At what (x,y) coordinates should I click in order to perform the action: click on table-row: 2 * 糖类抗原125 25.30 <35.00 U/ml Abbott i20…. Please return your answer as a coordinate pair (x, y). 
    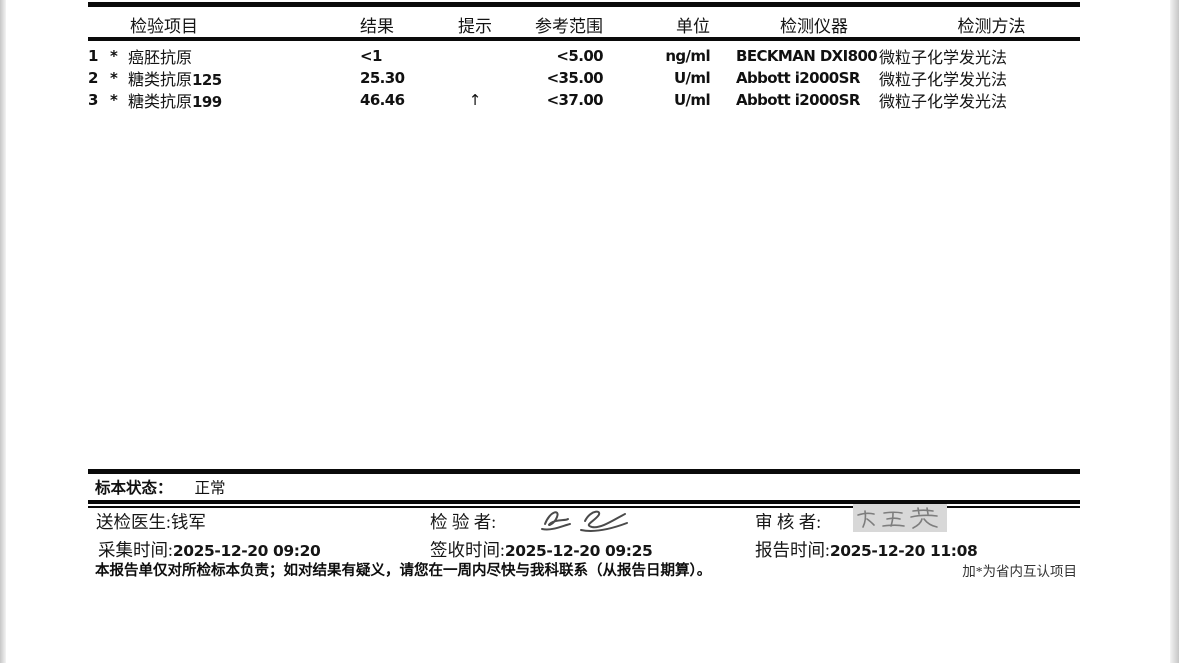
    Looking at the image, I should click on (584, 78).